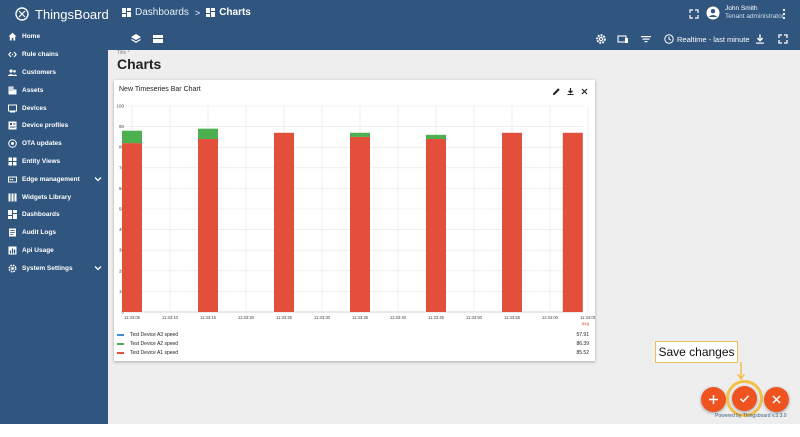 The height and width of the screenshot is (437, 800). I want to click on clock-icon, so click(669, 39).